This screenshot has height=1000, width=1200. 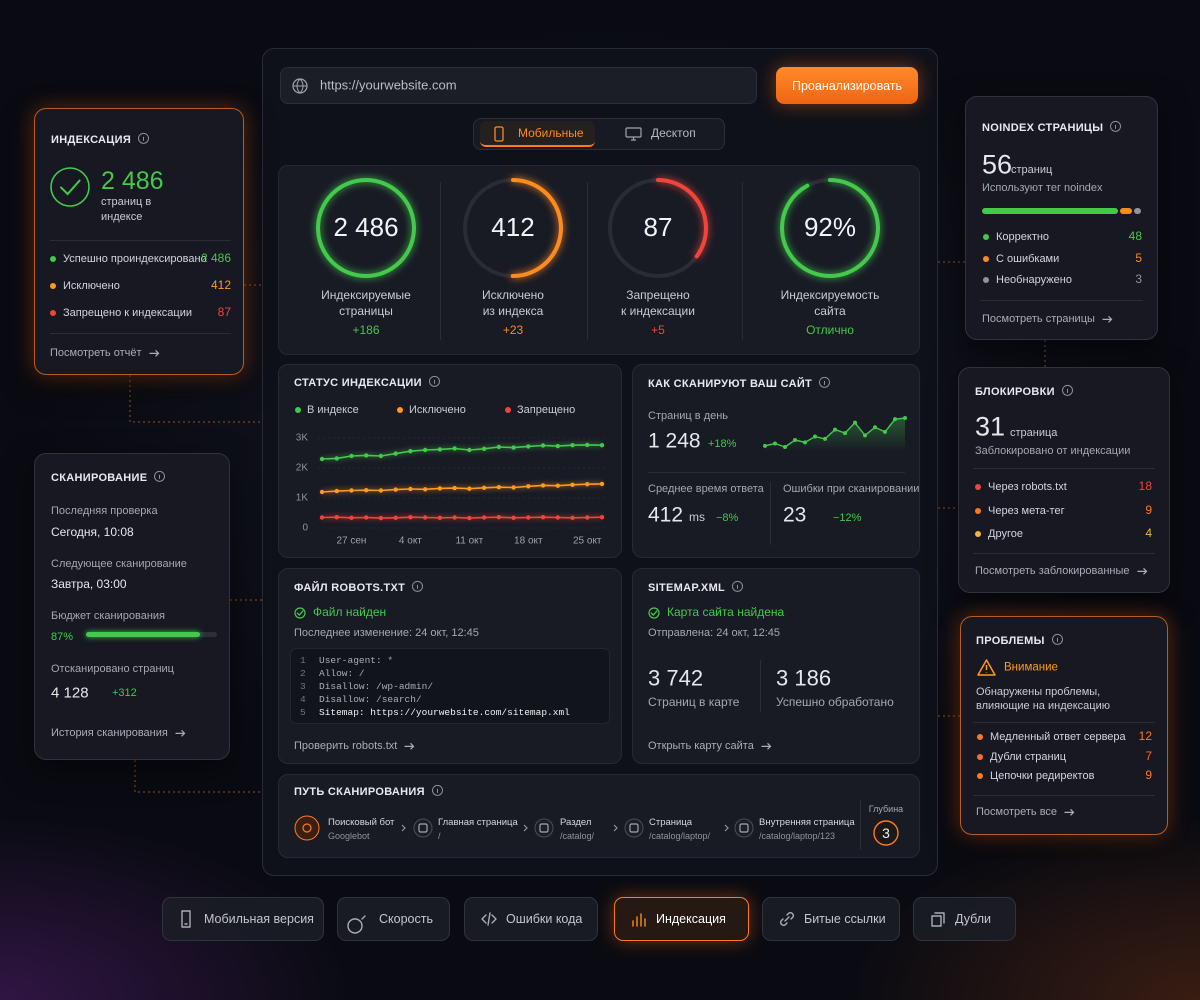 What do you see at coordinates (730, 383) in the screenshot?
I see `title-text: КАК СКАНИРУЮТ ВАШ САЙТ` at bounding box center [730, 383].